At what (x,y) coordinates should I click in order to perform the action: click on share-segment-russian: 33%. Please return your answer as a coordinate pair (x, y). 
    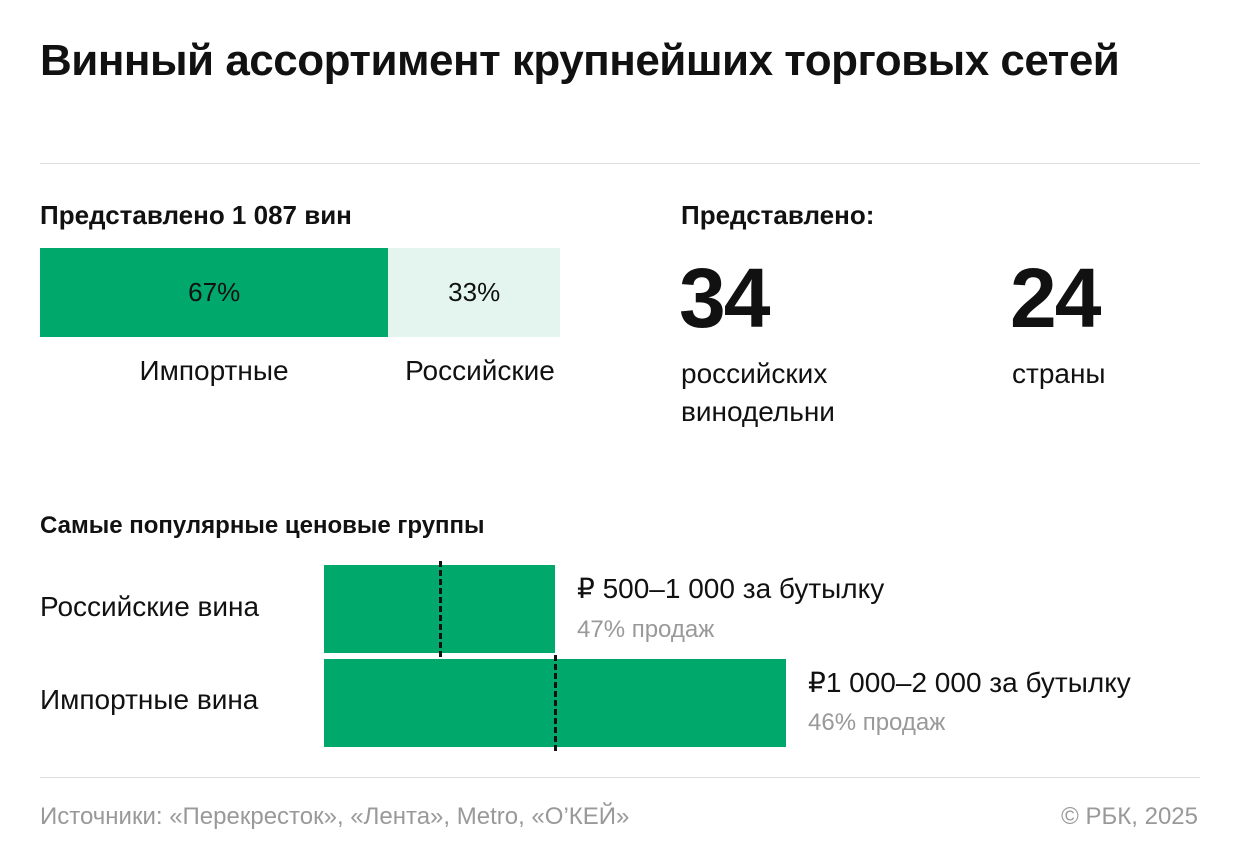
    Looking at the image, I should click on (474, 292).